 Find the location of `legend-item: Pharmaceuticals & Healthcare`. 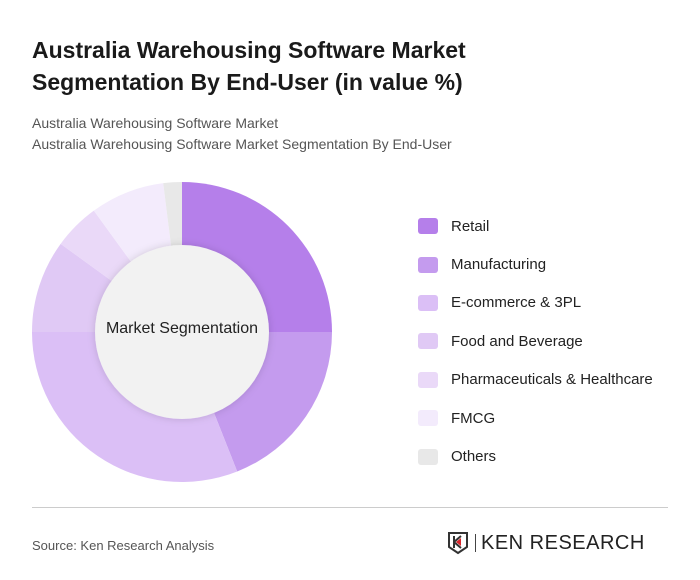

legend-item: Pharmaceuticals & Healthcare is located at coordinates (535, 380).